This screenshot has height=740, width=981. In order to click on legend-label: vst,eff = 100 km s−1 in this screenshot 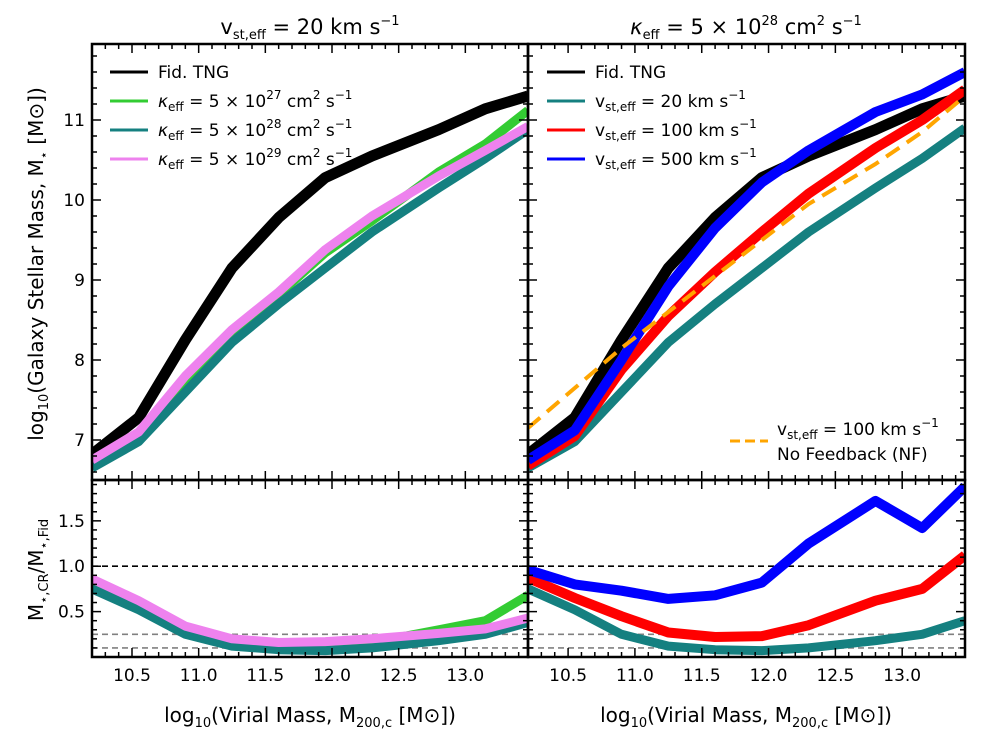, I will do `click(676, 130)`.